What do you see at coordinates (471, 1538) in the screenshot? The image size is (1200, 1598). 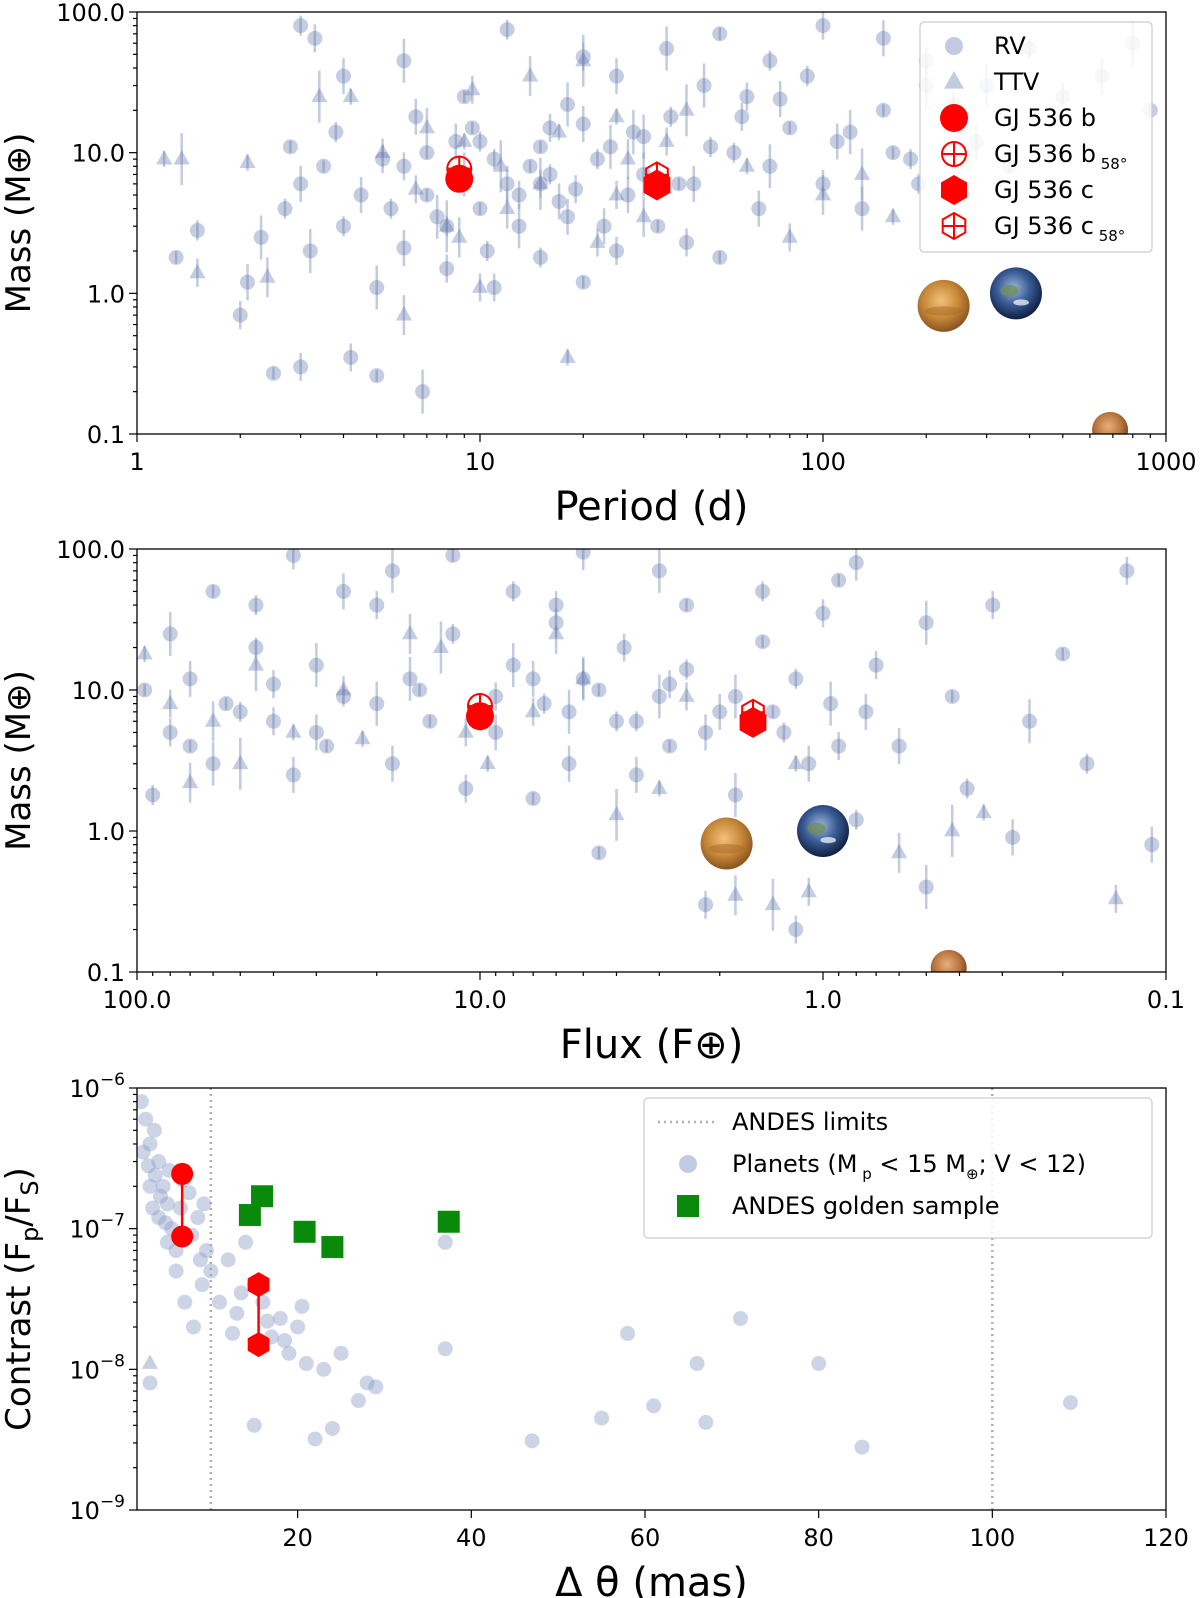 I see `x-tick-label: 40` at bounding box center [471, 1538].